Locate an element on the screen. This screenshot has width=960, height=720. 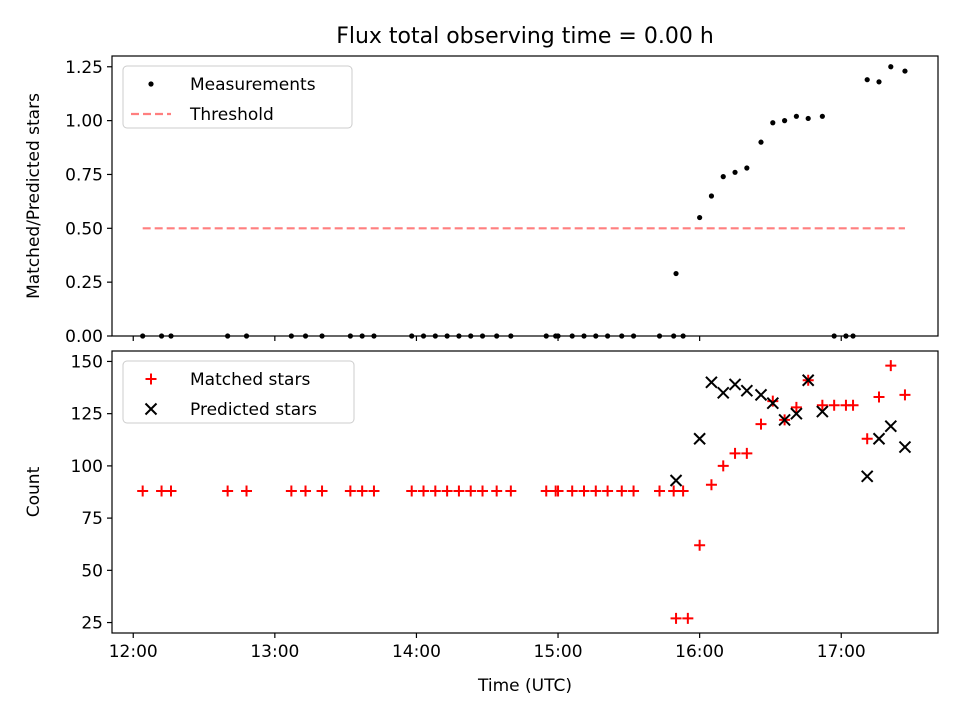
y-axis-label: Matched/Predicted stars is located at coordinates (34, 196).